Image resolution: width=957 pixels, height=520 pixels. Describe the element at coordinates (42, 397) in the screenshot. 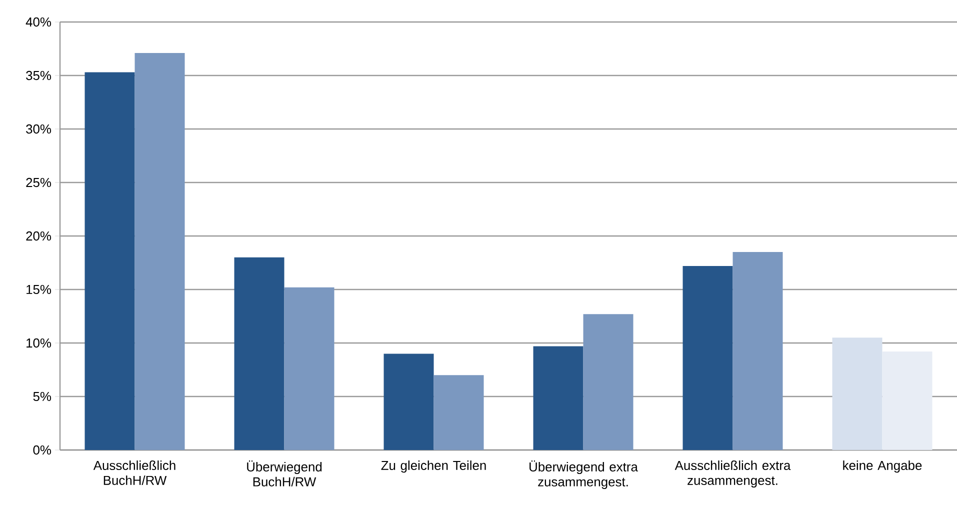

I see `y-tick-label: 5%` at that location.